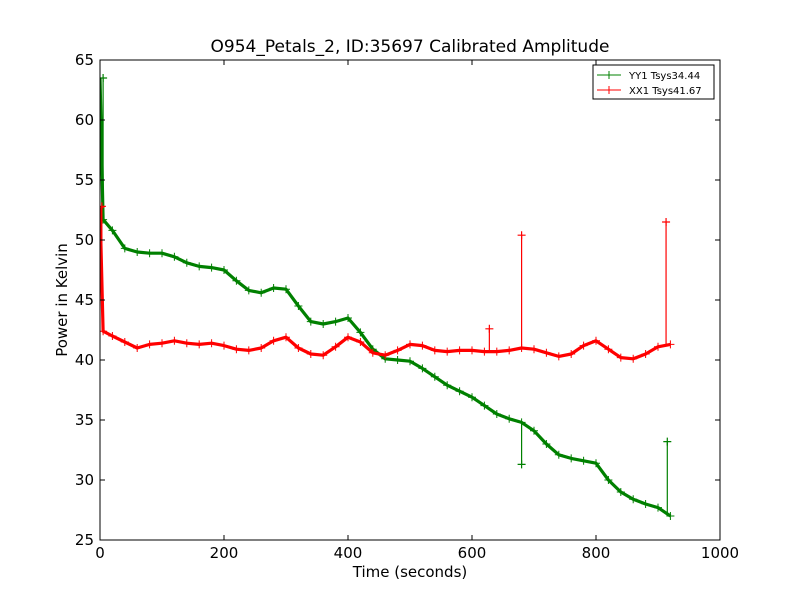 The height and width of the screenshot is (604, 800). Describe the element at coordinates (62, 300) in the screenshot. I see `y-axis-label: Power in Kelvin` at that location.